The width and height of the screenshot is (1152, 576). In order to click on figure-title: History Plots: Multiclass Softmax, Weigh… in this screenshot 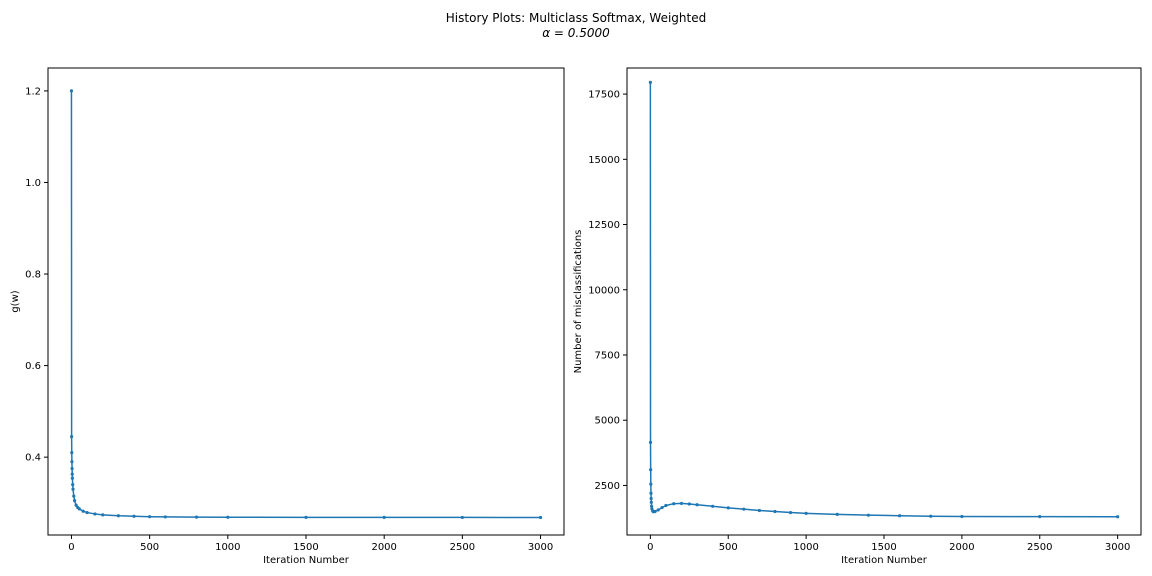, I will do `click(576, 18)`.